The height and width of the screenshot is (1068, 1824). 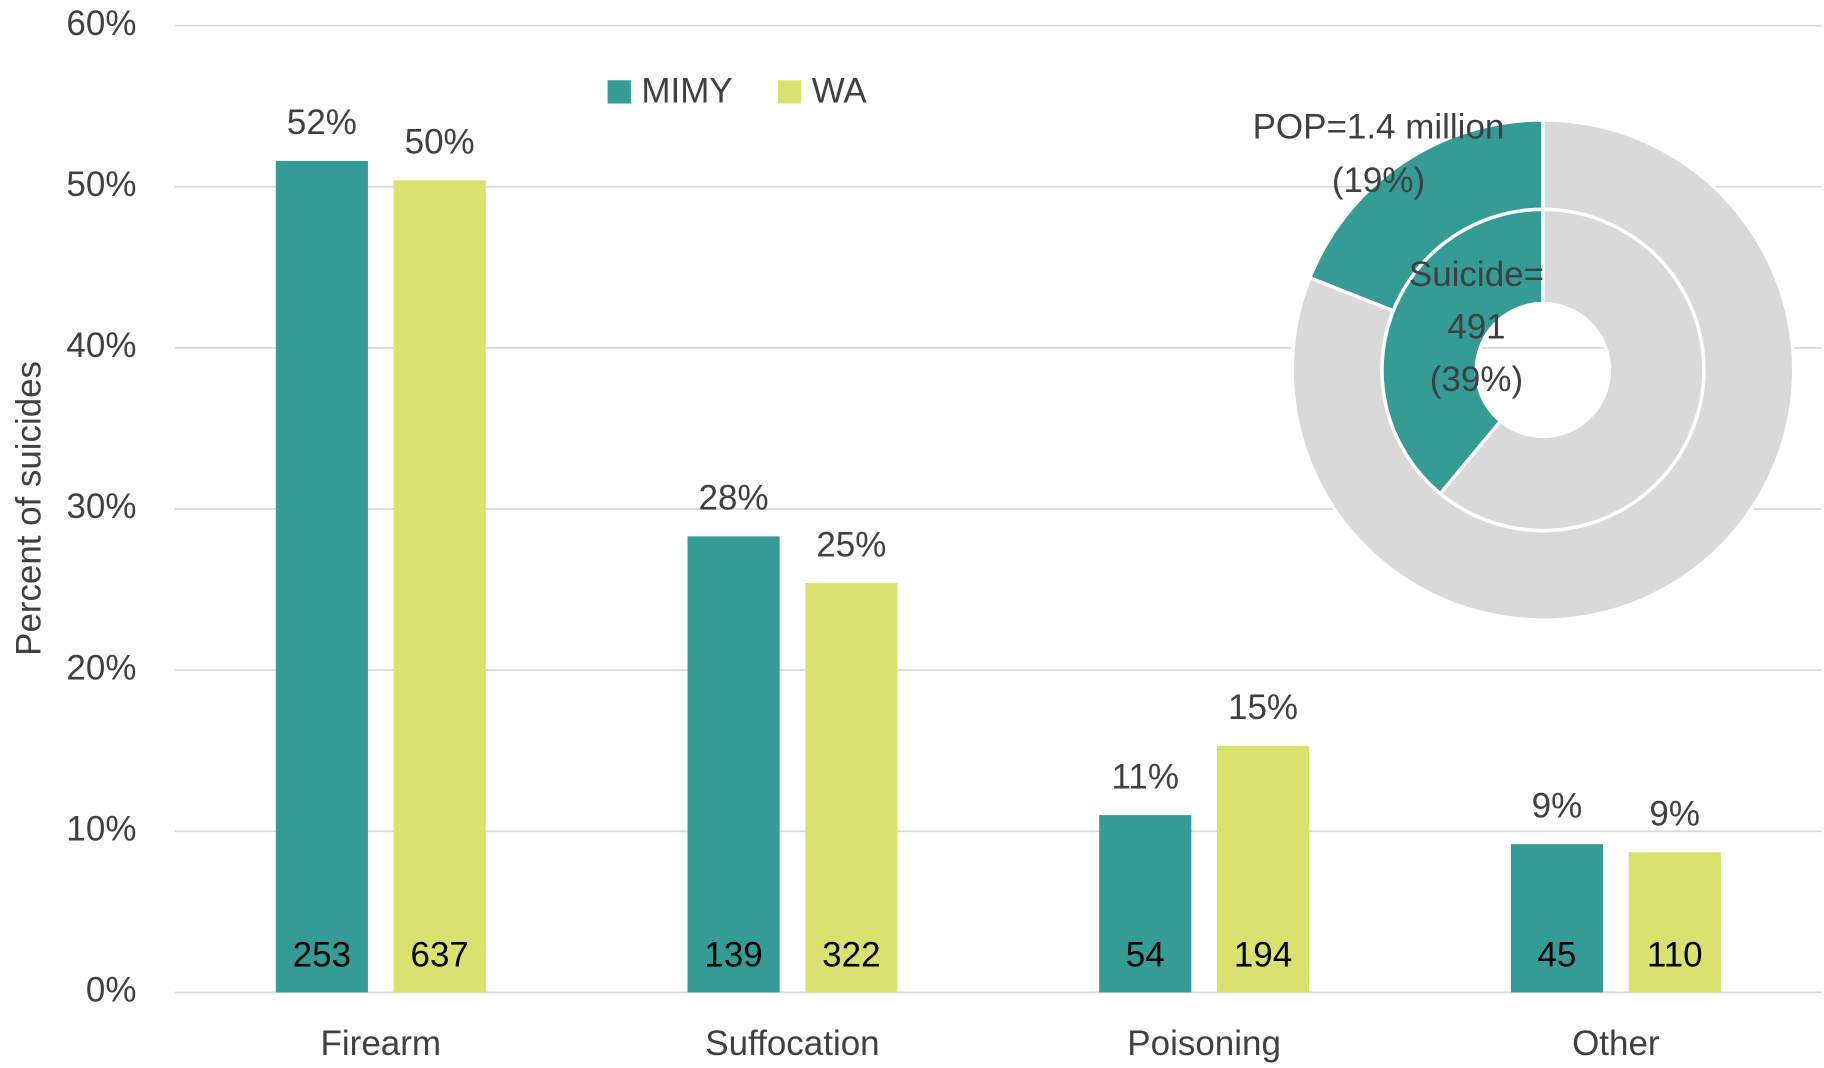 What do you see at coordinates (851, 955) in the screenshot?
I see `count-label: 322` at bounding box center [851, 955].